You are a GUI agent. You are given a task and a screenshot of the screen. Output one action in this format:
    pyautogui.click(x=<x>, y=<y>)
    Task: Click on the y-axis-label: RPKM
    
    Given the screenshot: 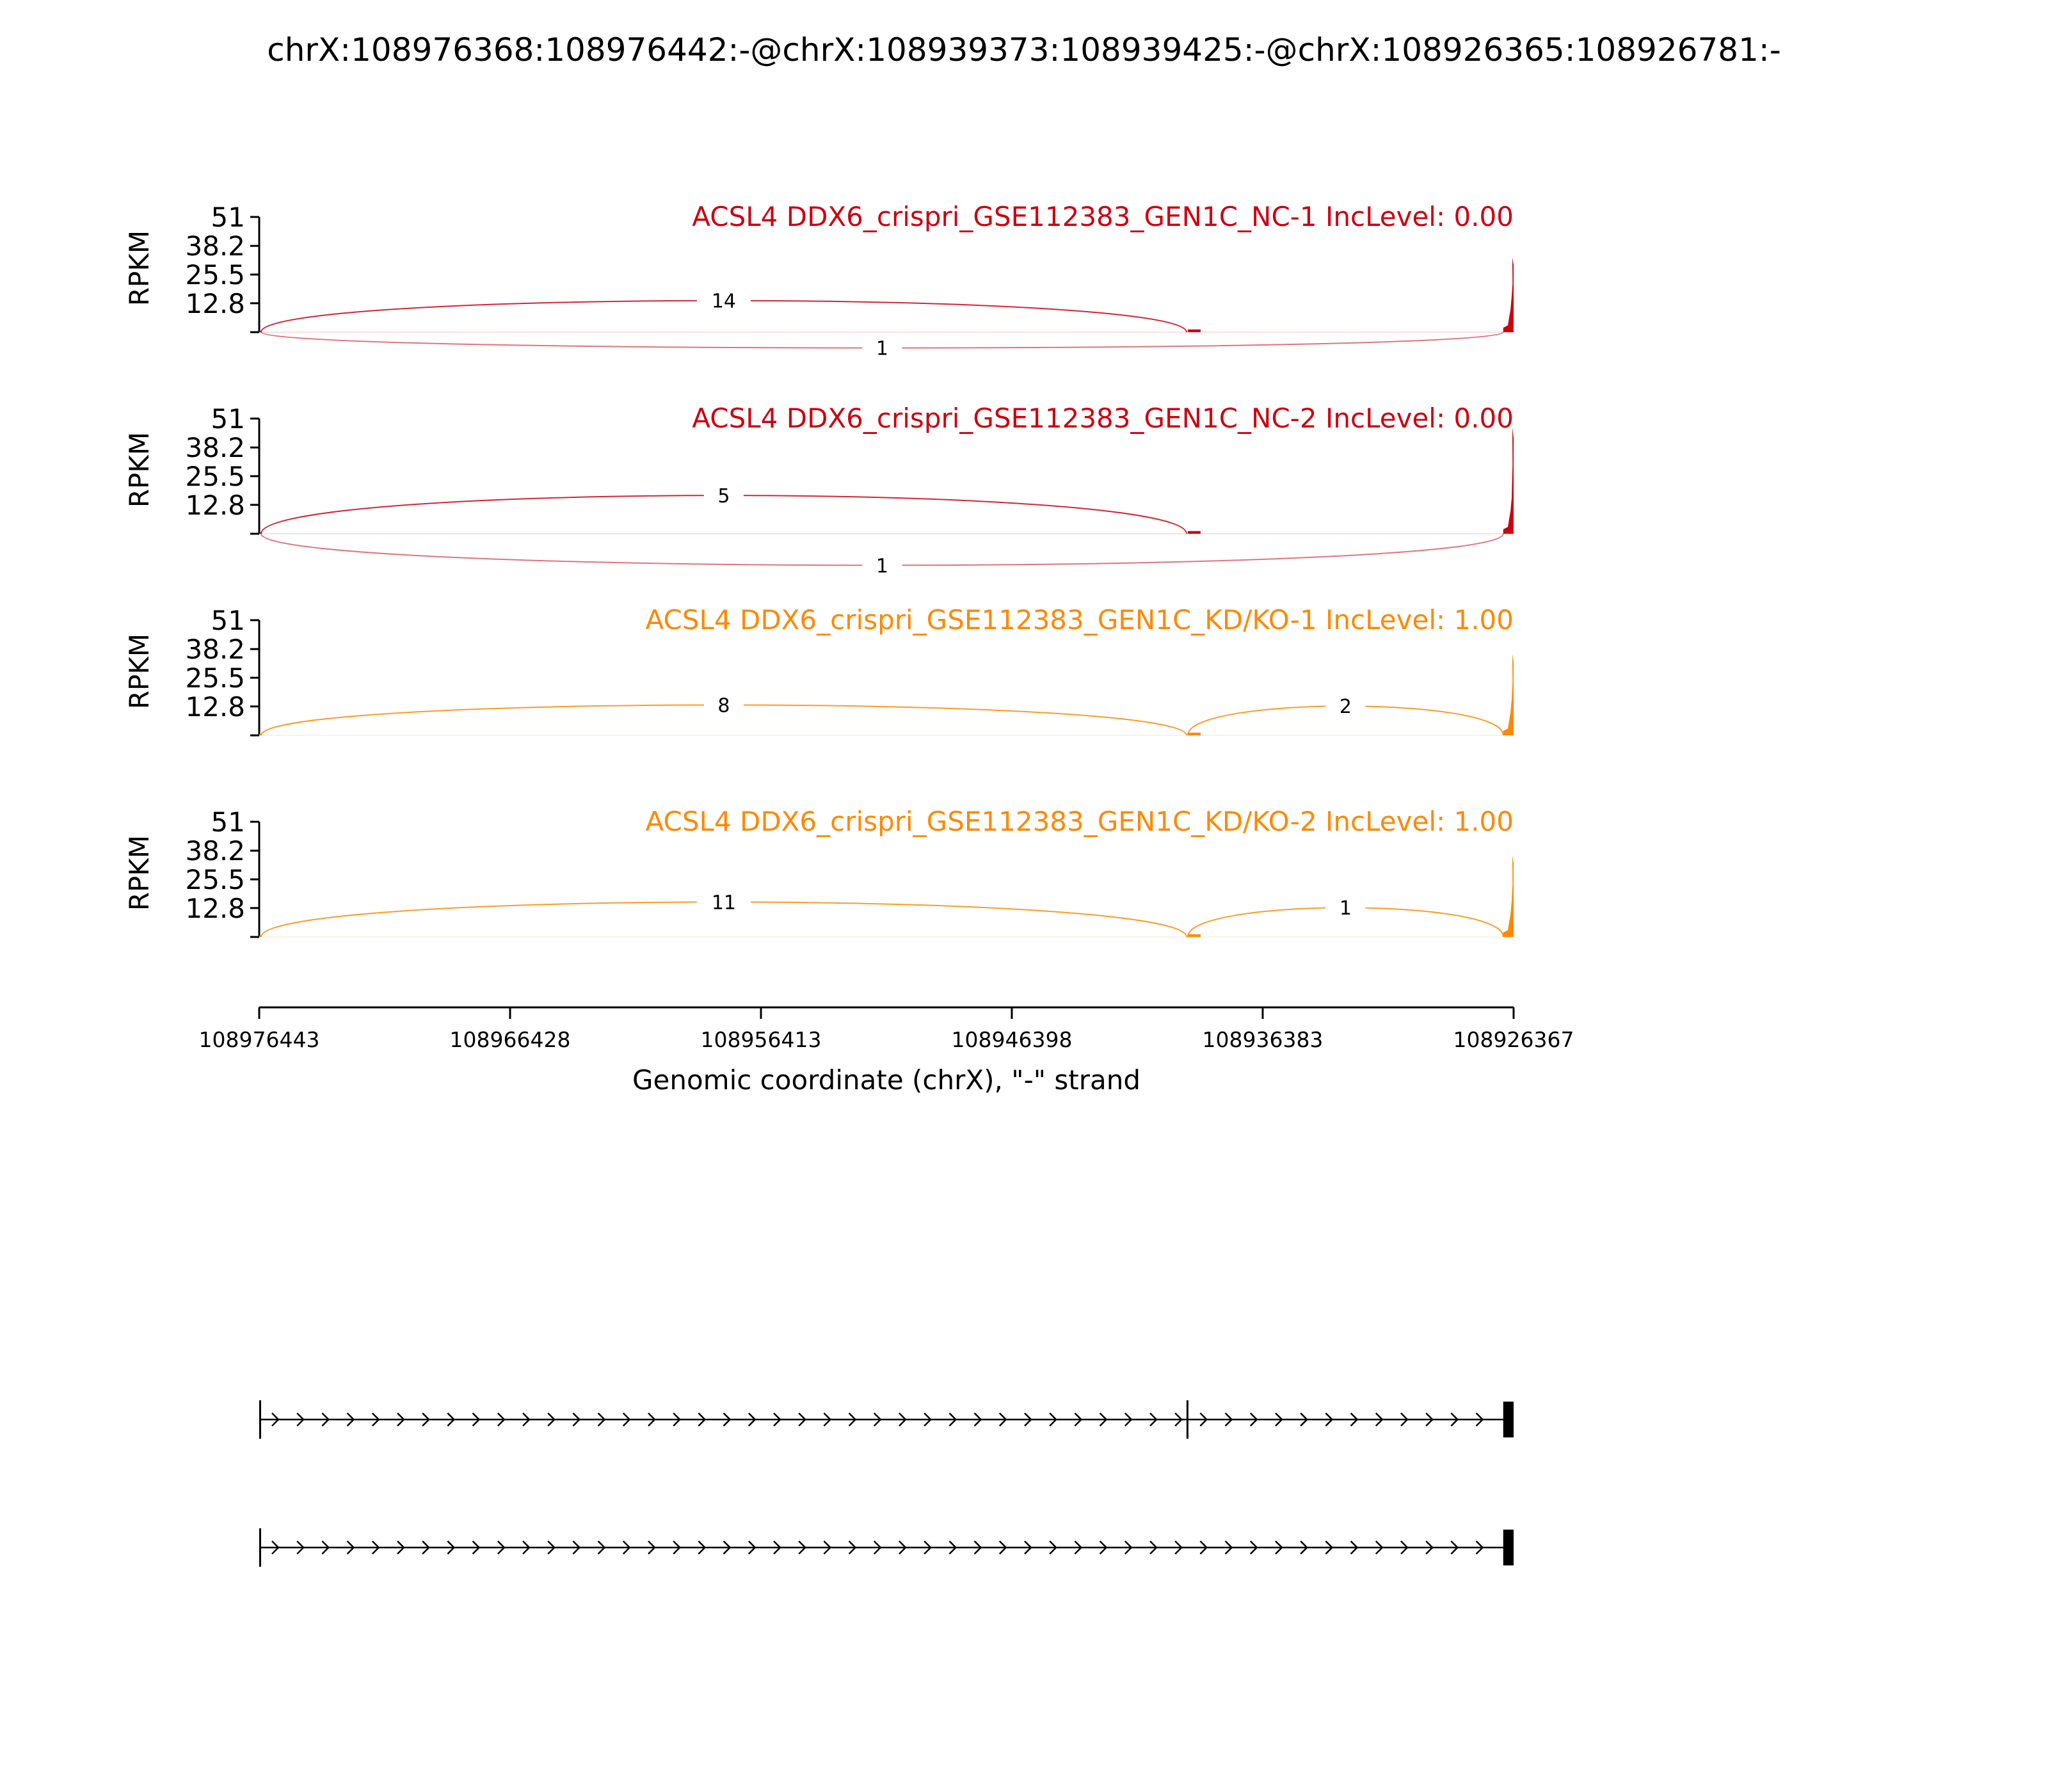 What is the action you would take?
    pyautogui.click(x=139, y=671)
    